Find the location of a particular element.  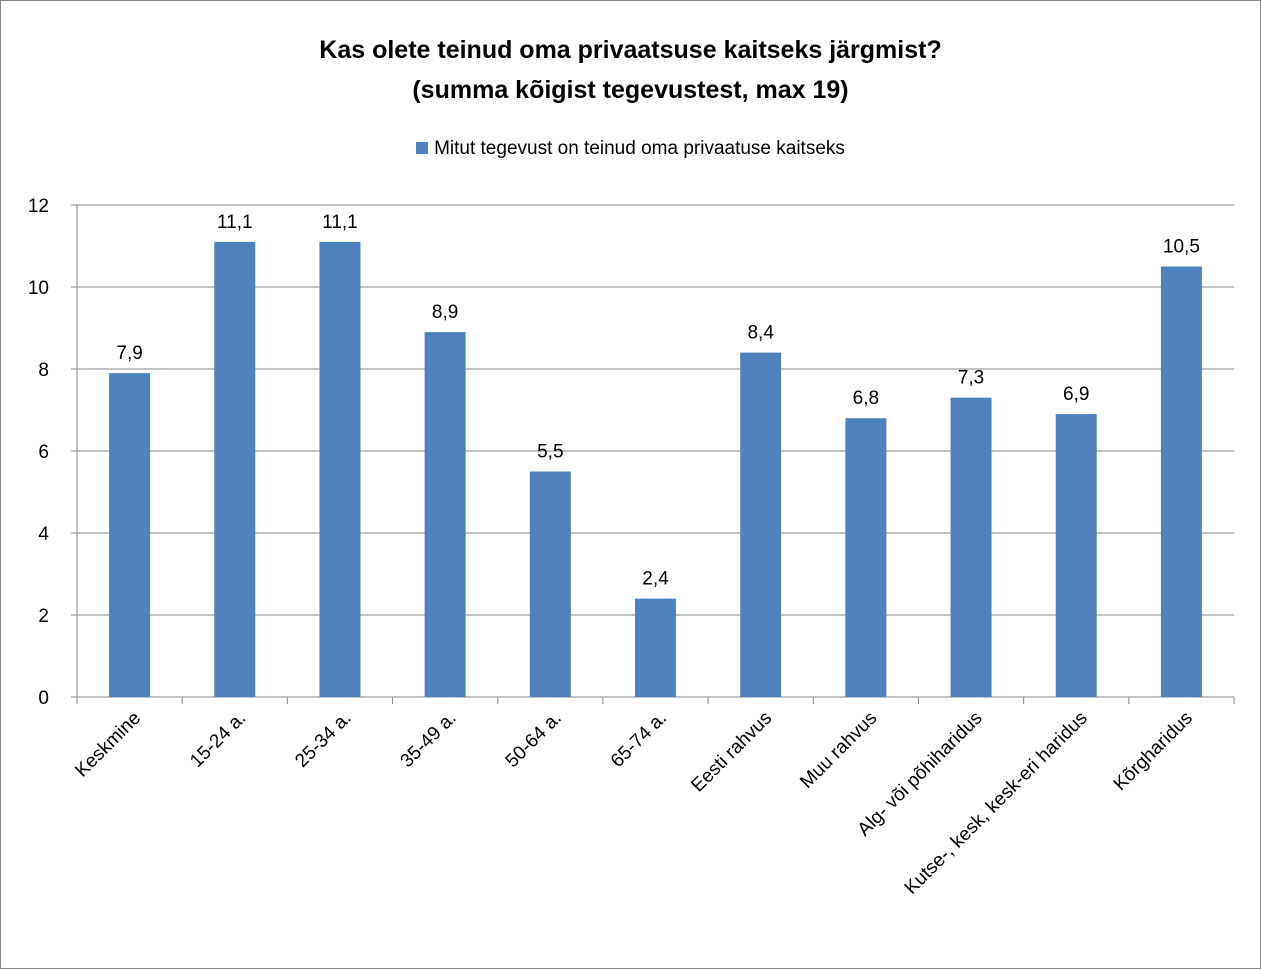

x-tick-label: Kõrgharidus is located at coordinates (1153, 751).